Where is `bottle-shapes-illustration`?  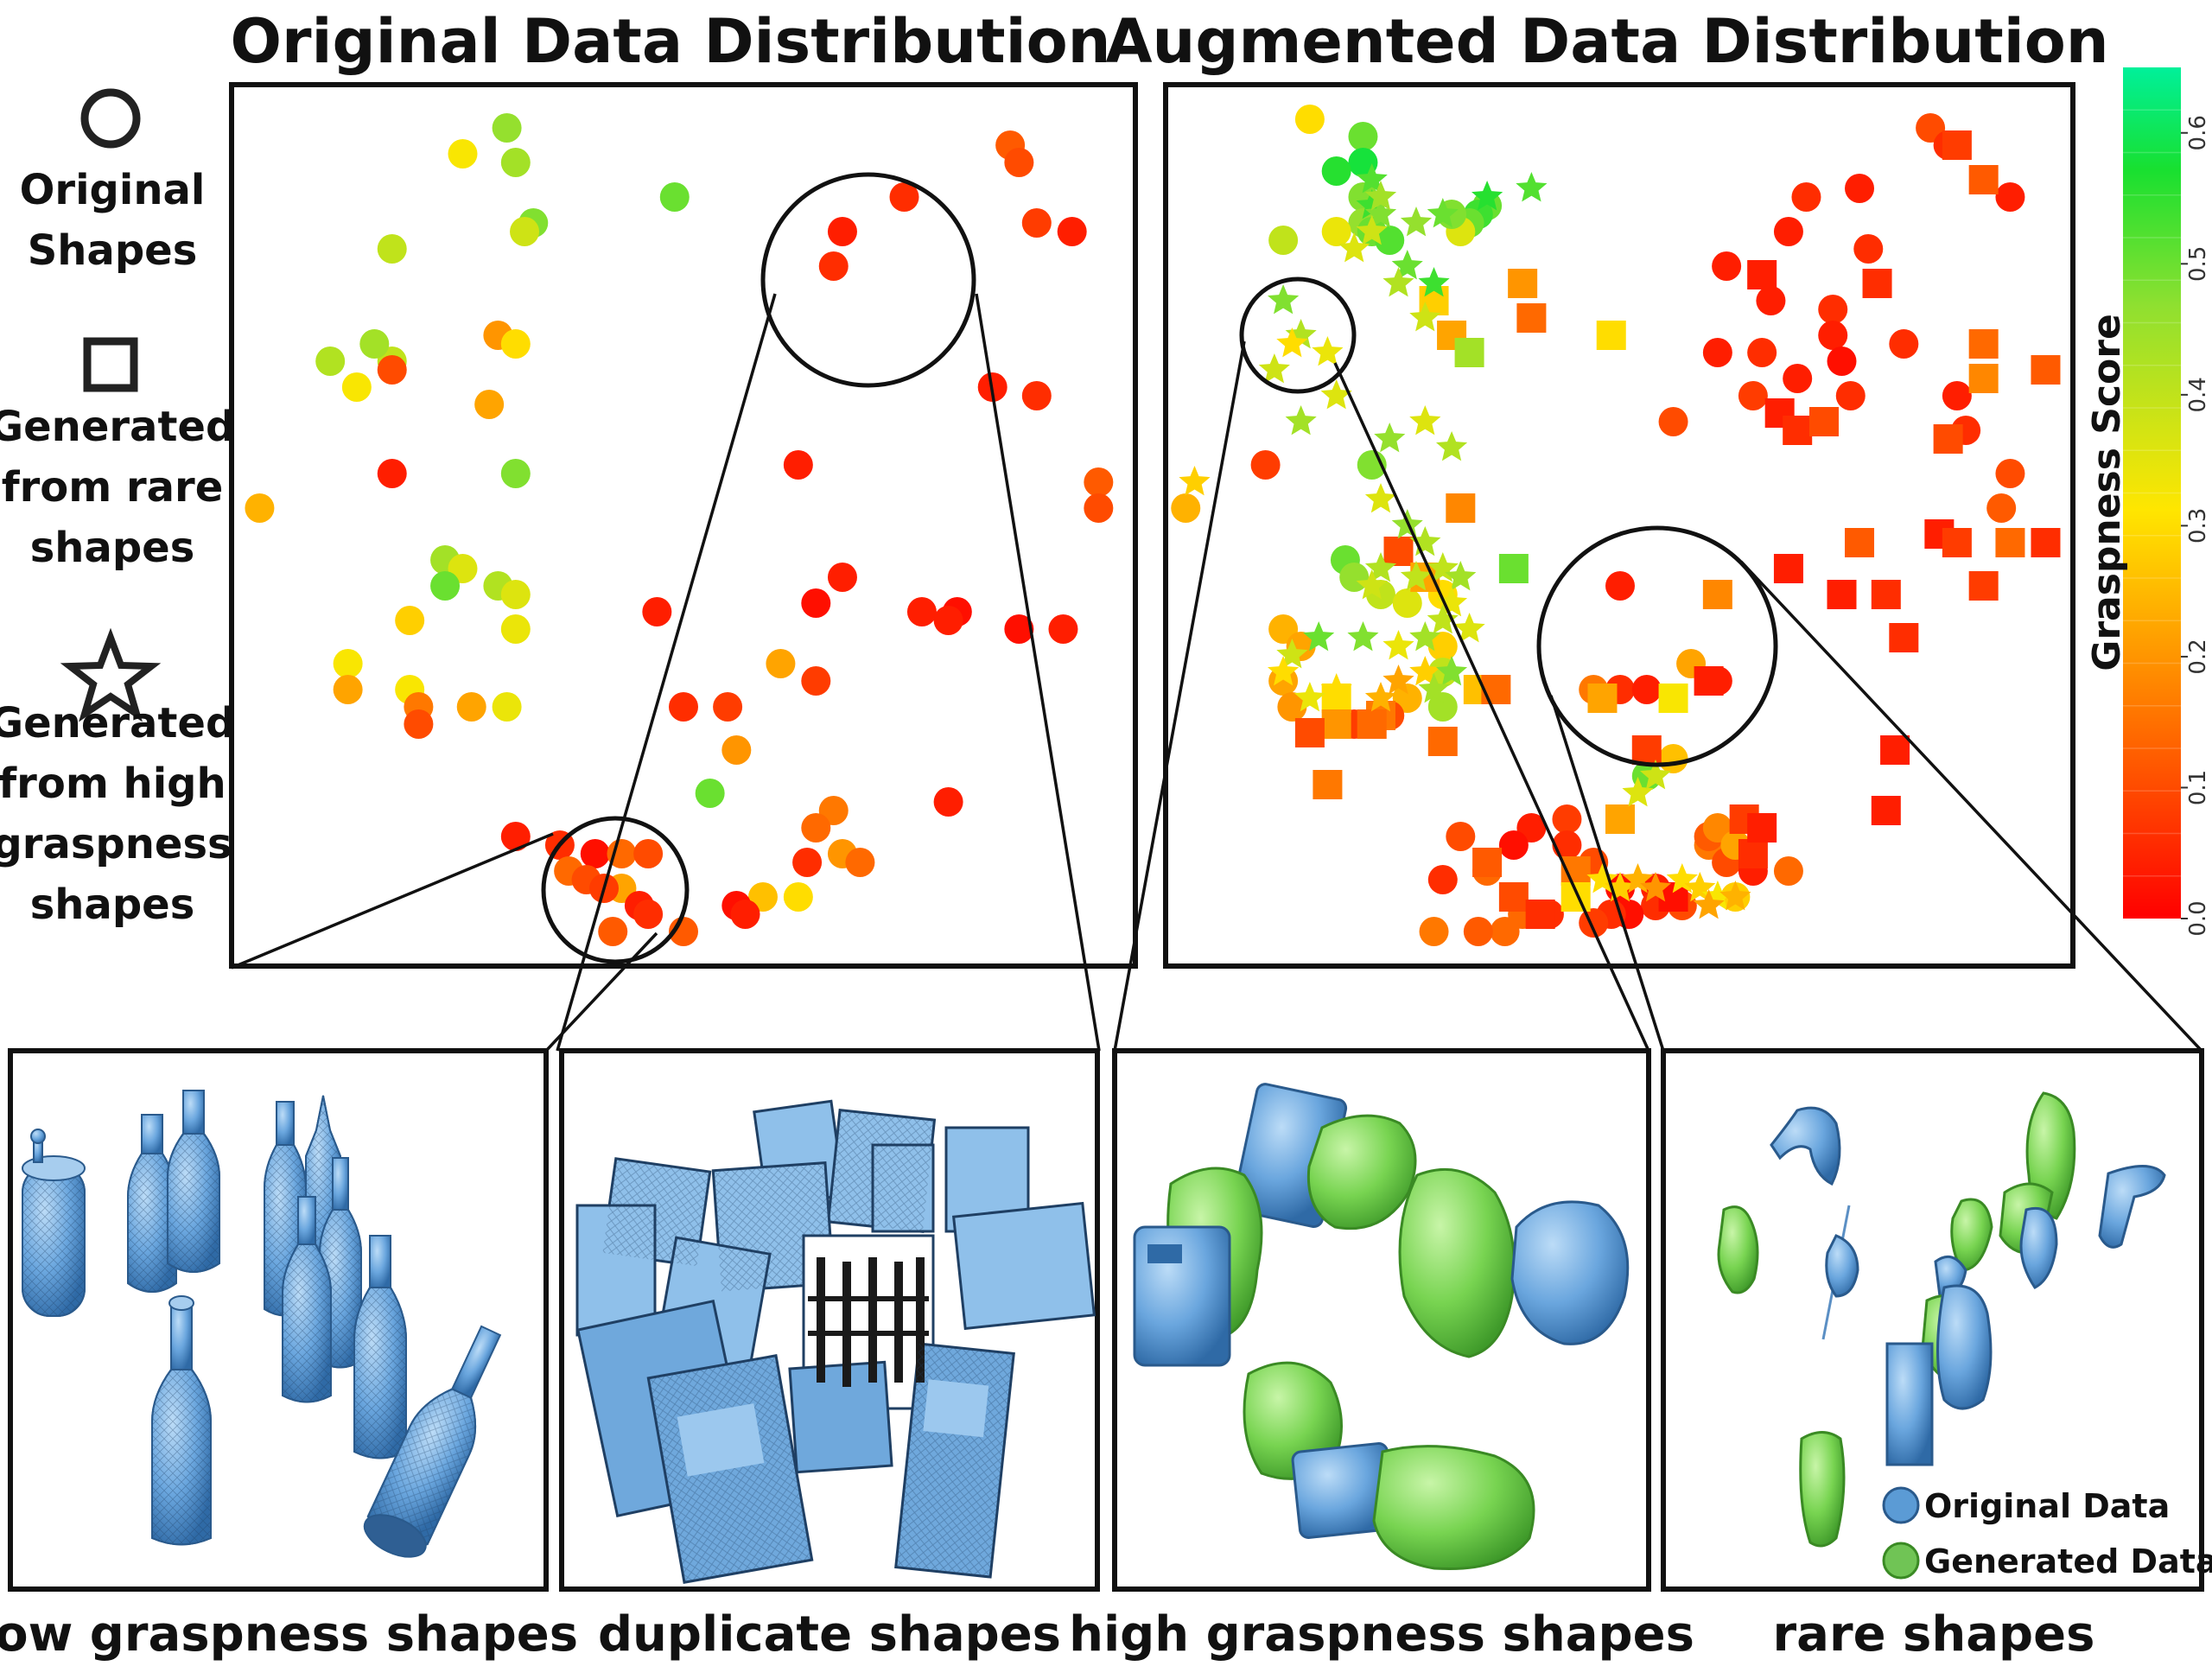
bottle-shapes-illustration is located at coordinates (262, 1324).